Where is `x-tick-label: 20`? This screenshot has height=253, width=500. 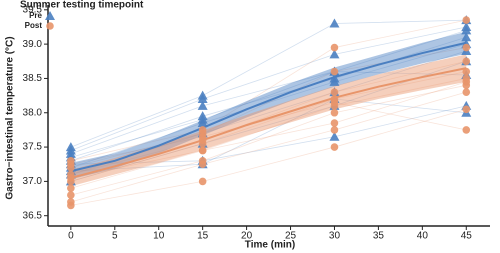
x-tick-label: 20 is located at coordinates (247, 236).